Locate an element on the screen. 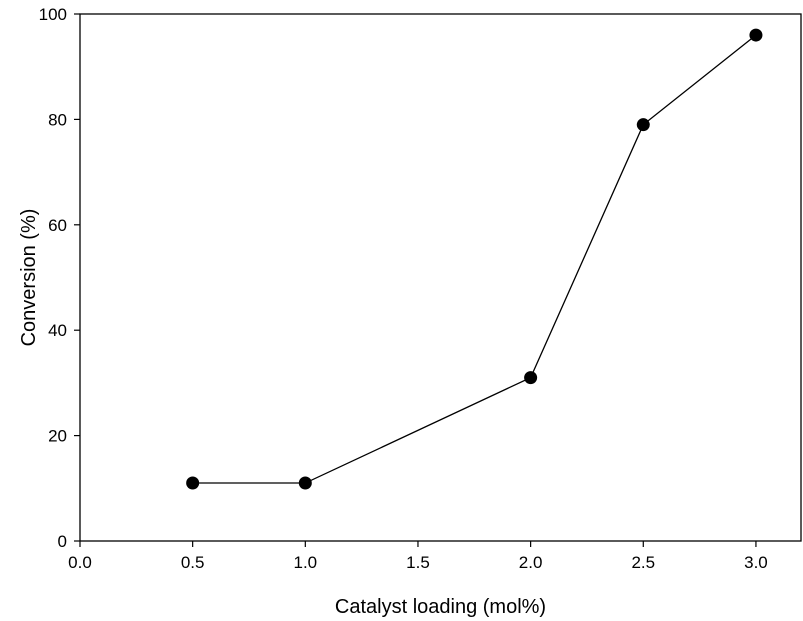  y-tick-label: 80 is located at coordinates (57, 119).